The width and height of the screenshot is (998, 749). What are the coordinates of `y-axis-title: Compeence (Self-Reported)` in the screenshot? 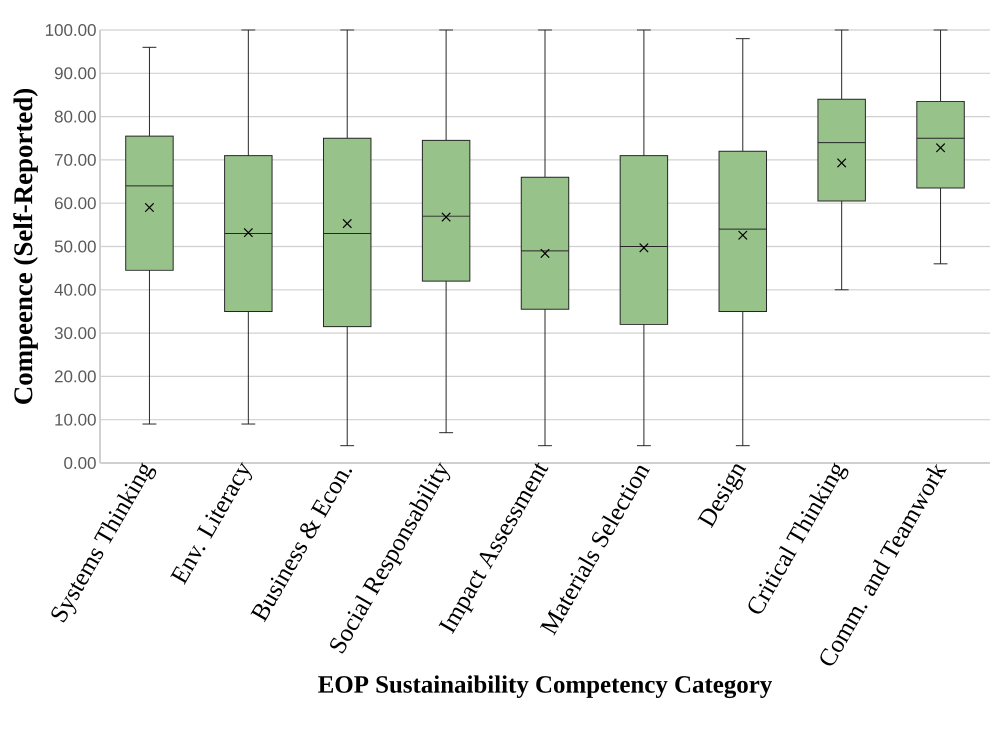 It's located at (25, 246).